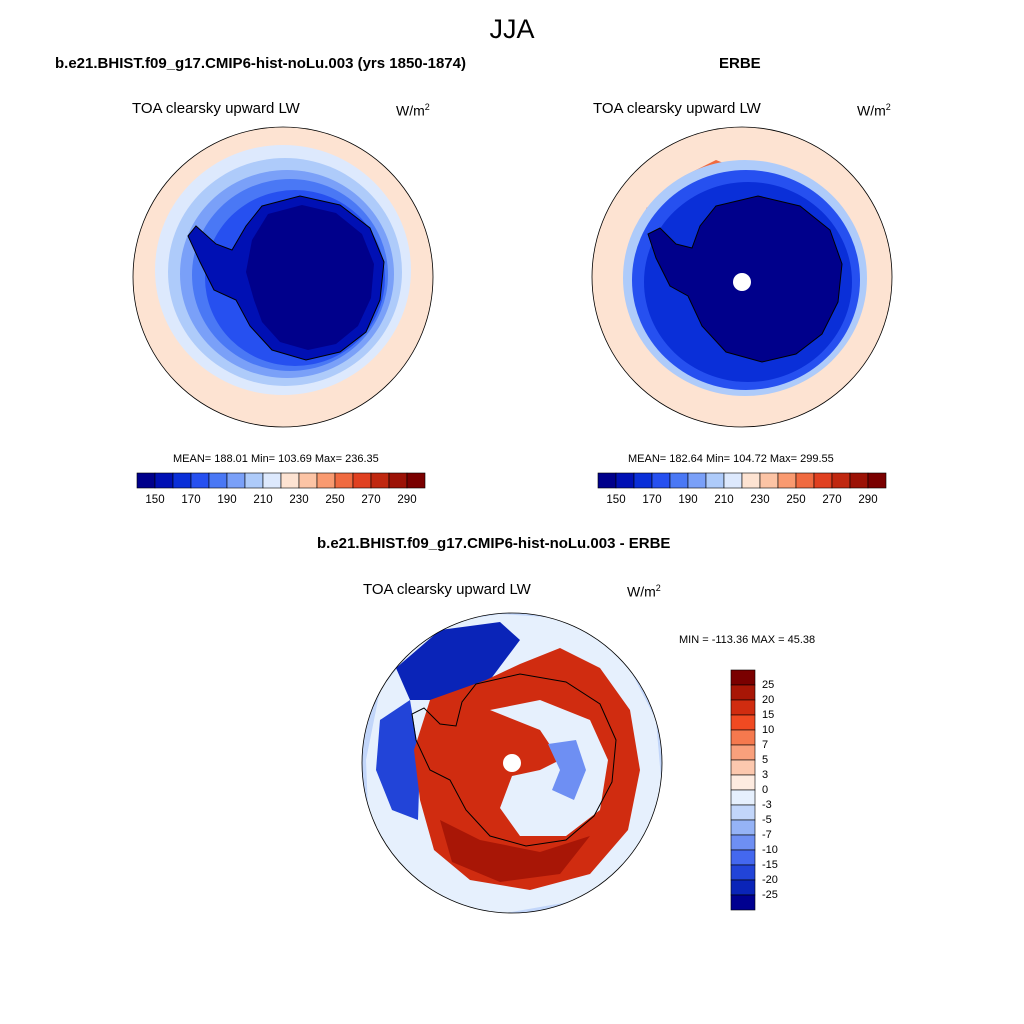 The width and height of the screenshot is (1024, 1024). What do you see at coordinates (515, 851) in the screenshot?
I see `map3-red-dark-south` at bounding box center [515, 851].